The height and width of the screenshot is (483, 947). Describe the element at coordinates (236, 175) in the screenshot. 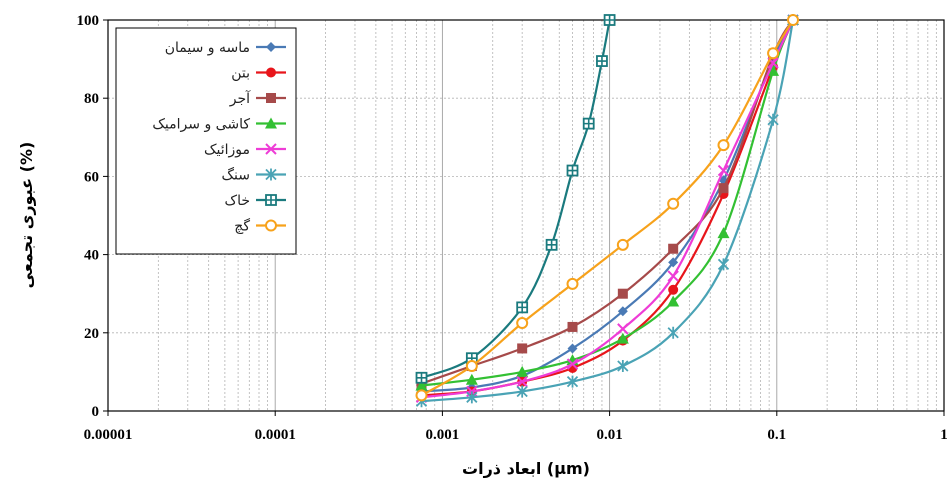

I see `legend-label: سنگ` at that location.